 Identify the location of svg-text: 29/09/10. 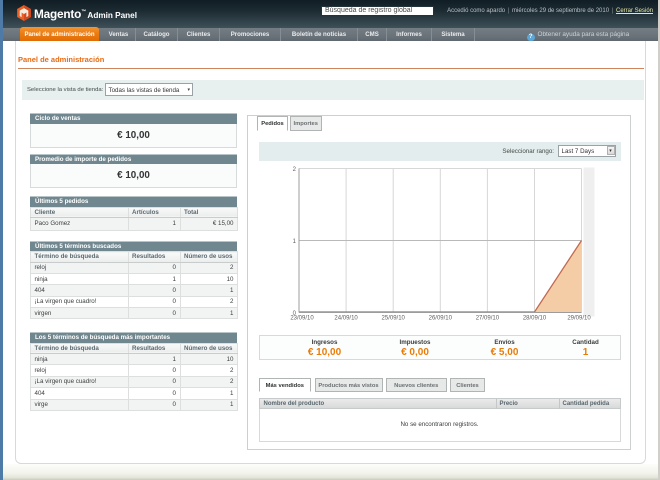
(579, 318).